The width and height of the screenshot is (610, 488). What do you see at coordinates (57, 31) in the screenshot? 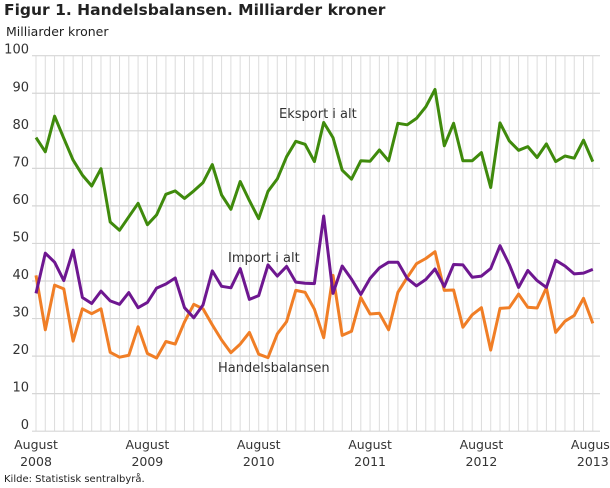
I see `y-axis-label: Milliarder kroner` at bounding box center [57, 31].